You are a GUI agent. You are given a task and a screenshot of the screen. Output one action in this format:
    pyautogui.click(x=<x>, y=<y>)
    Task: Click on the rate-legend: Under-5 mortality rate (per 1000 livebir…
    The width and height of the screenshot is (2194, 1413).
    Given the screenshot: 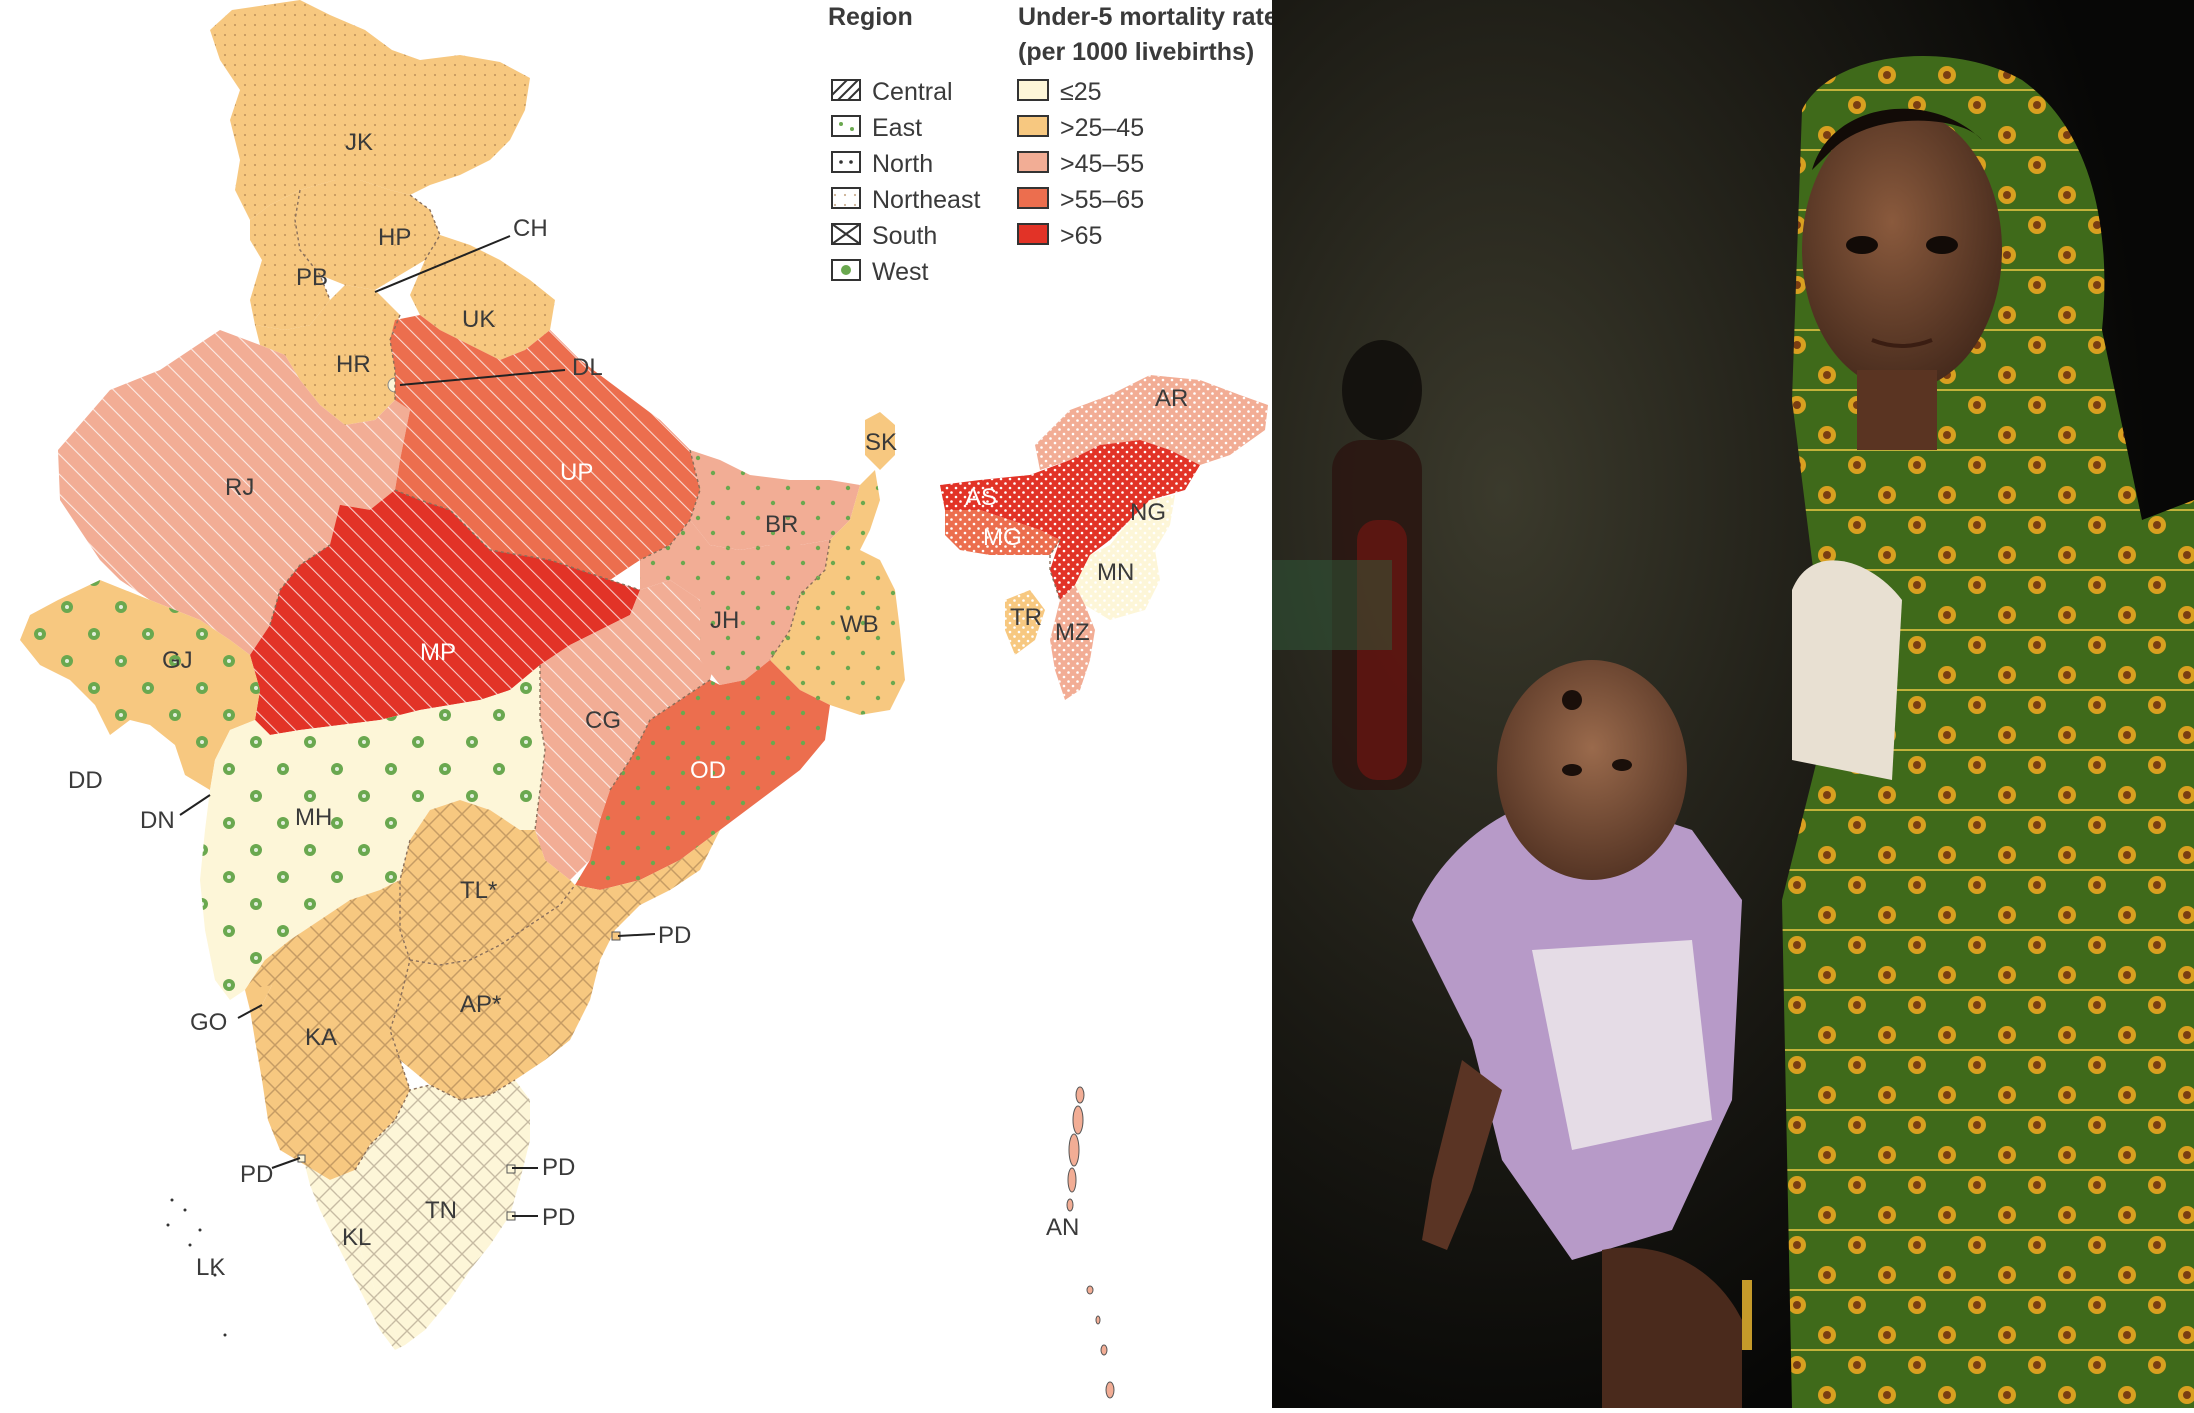 What is the action you would take?
    pyautogui.click(x=1147, y=126)
    